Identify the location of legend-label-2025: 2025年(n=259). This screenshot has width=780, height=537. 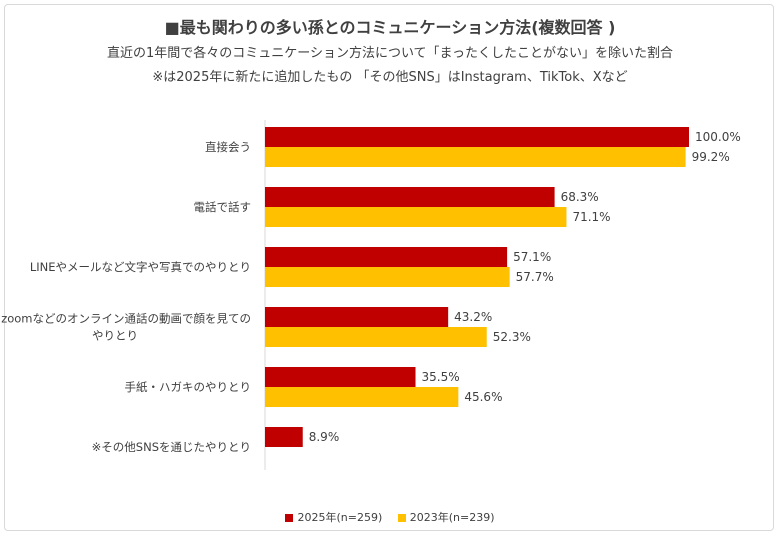
(340, 517).